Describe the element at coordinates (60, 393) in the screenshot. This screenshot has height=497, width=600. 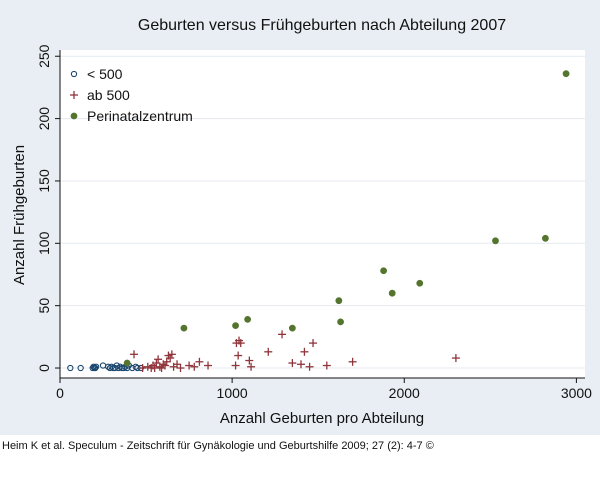
I see `x-tick-label: 0` at that location.